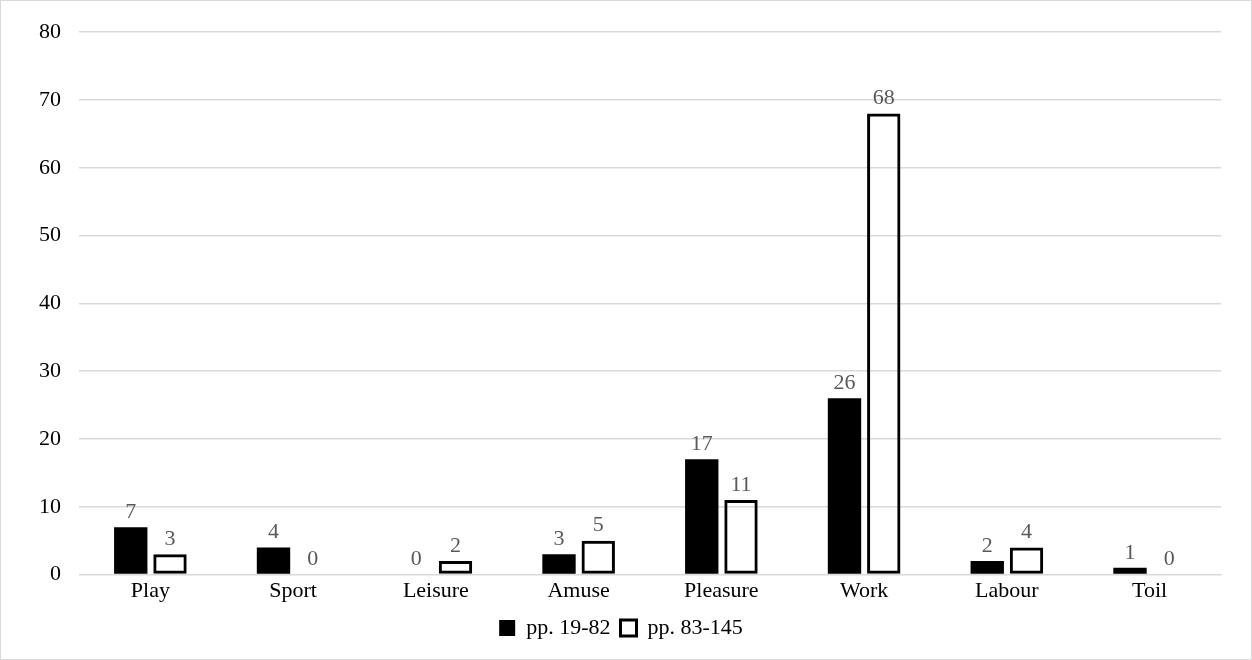 The image size is (1252, 660). What do you see at coordinates (50, 302) in the screenshot?
I see `y-tick-label: 40` at bounding box center [50, 302].